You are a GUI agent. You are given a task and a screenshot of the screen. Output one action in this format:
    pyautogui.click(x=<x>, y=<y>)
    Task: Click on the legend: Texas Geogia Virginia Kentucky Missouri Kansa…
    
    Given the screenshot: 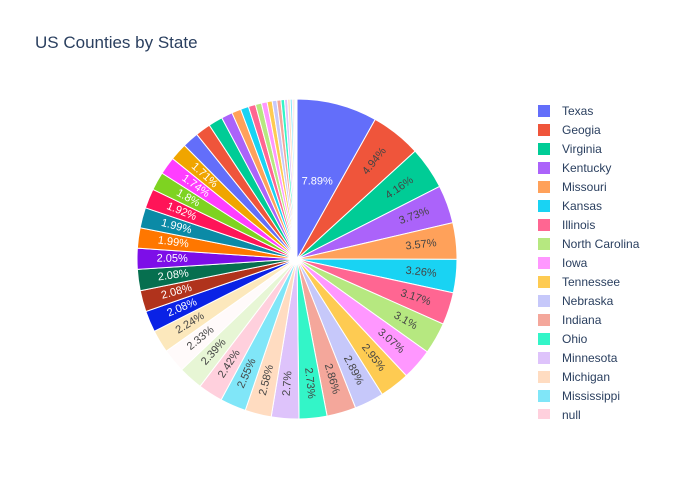 What is the action you would take?
    pyautogui.click(x=615, y=260)
    